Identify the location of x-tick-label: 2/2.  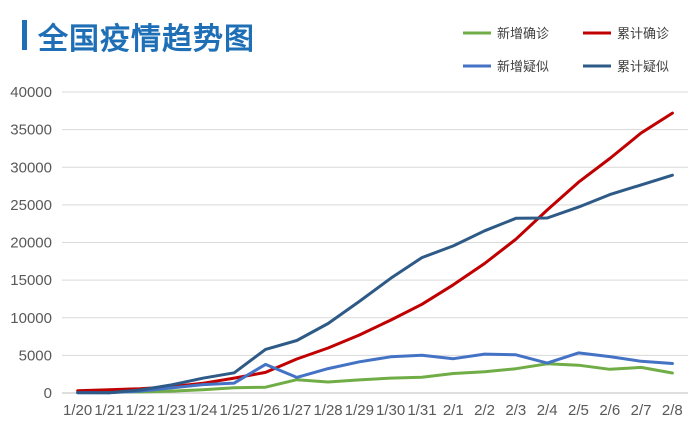
(484, 410).